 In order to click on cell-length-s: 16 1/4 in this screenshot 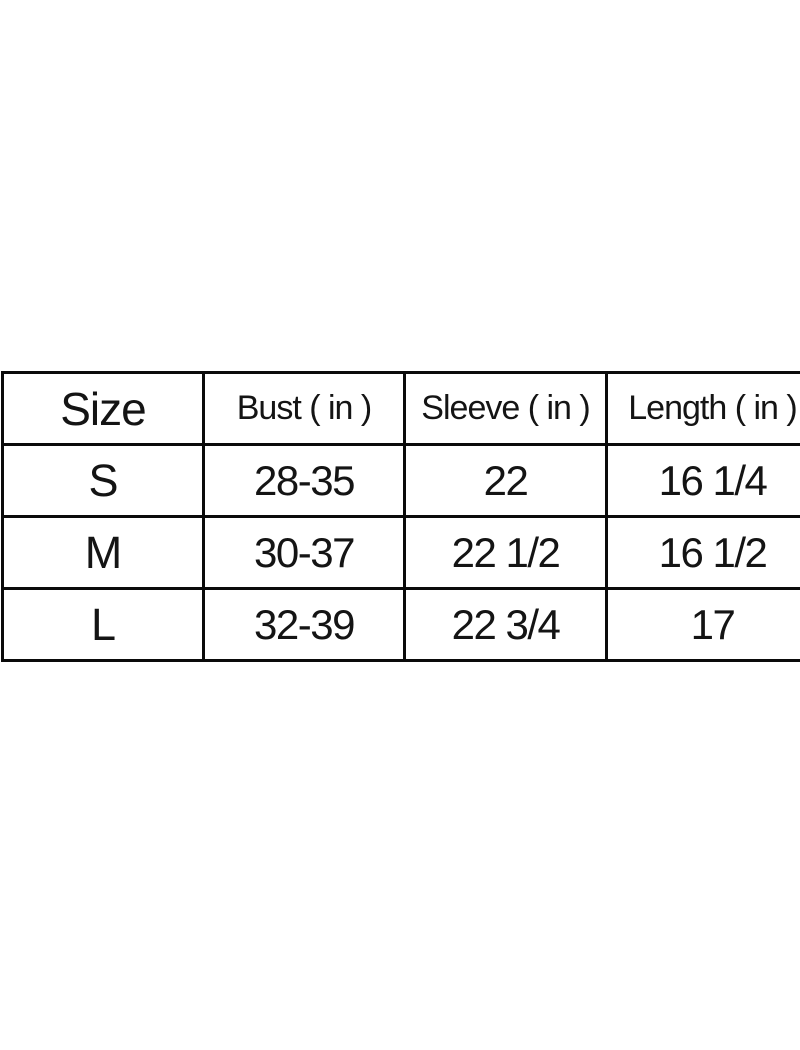, I will do `click(702, 480)`.